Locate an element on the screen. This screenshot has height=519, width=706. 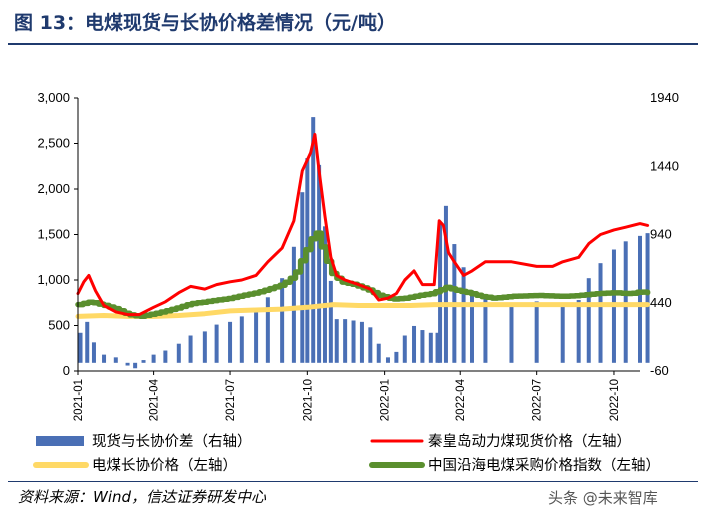
x-tick-label: 2022-07 is located at coordinates (538, 400).